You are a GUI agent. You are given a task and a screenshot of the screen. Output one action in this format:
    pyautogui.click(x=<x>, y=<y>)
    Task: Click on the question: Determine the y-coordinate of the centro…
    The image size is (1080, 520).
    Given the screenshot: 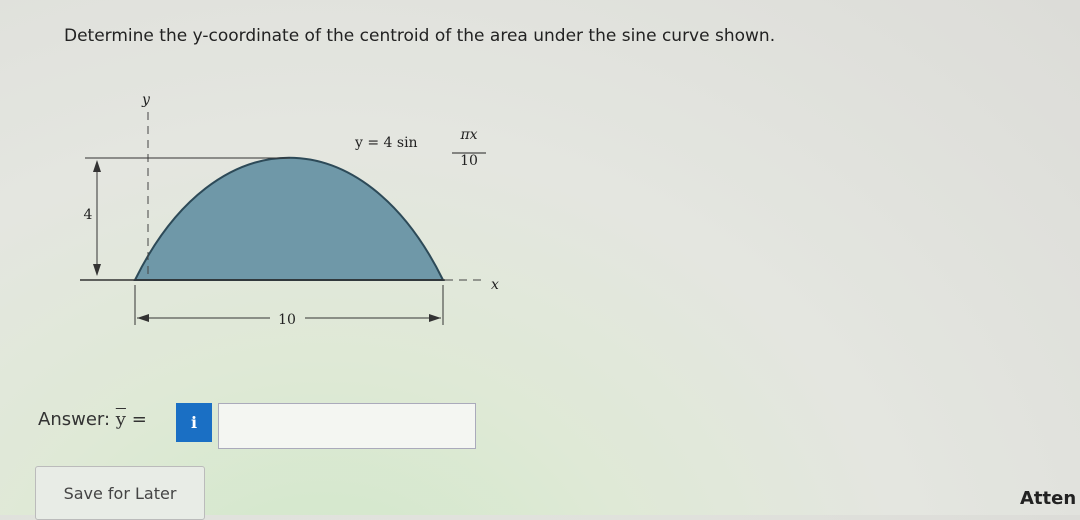 What is the action you would take?
    pyautogui.click(x=420, y=36)
    